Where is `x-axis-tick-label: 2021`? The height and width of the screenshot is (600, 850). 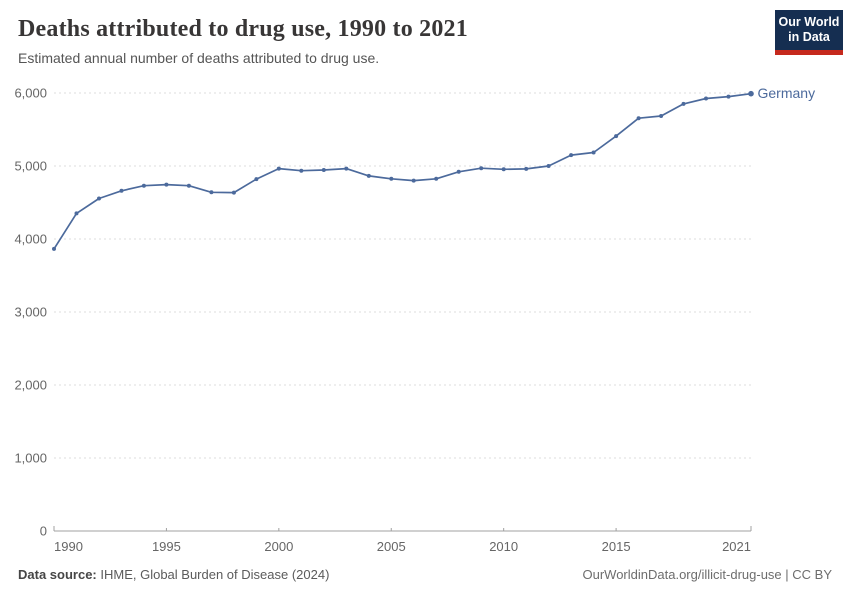
x-axis-tick-label: 2021 is located at coordinates (736, 546).